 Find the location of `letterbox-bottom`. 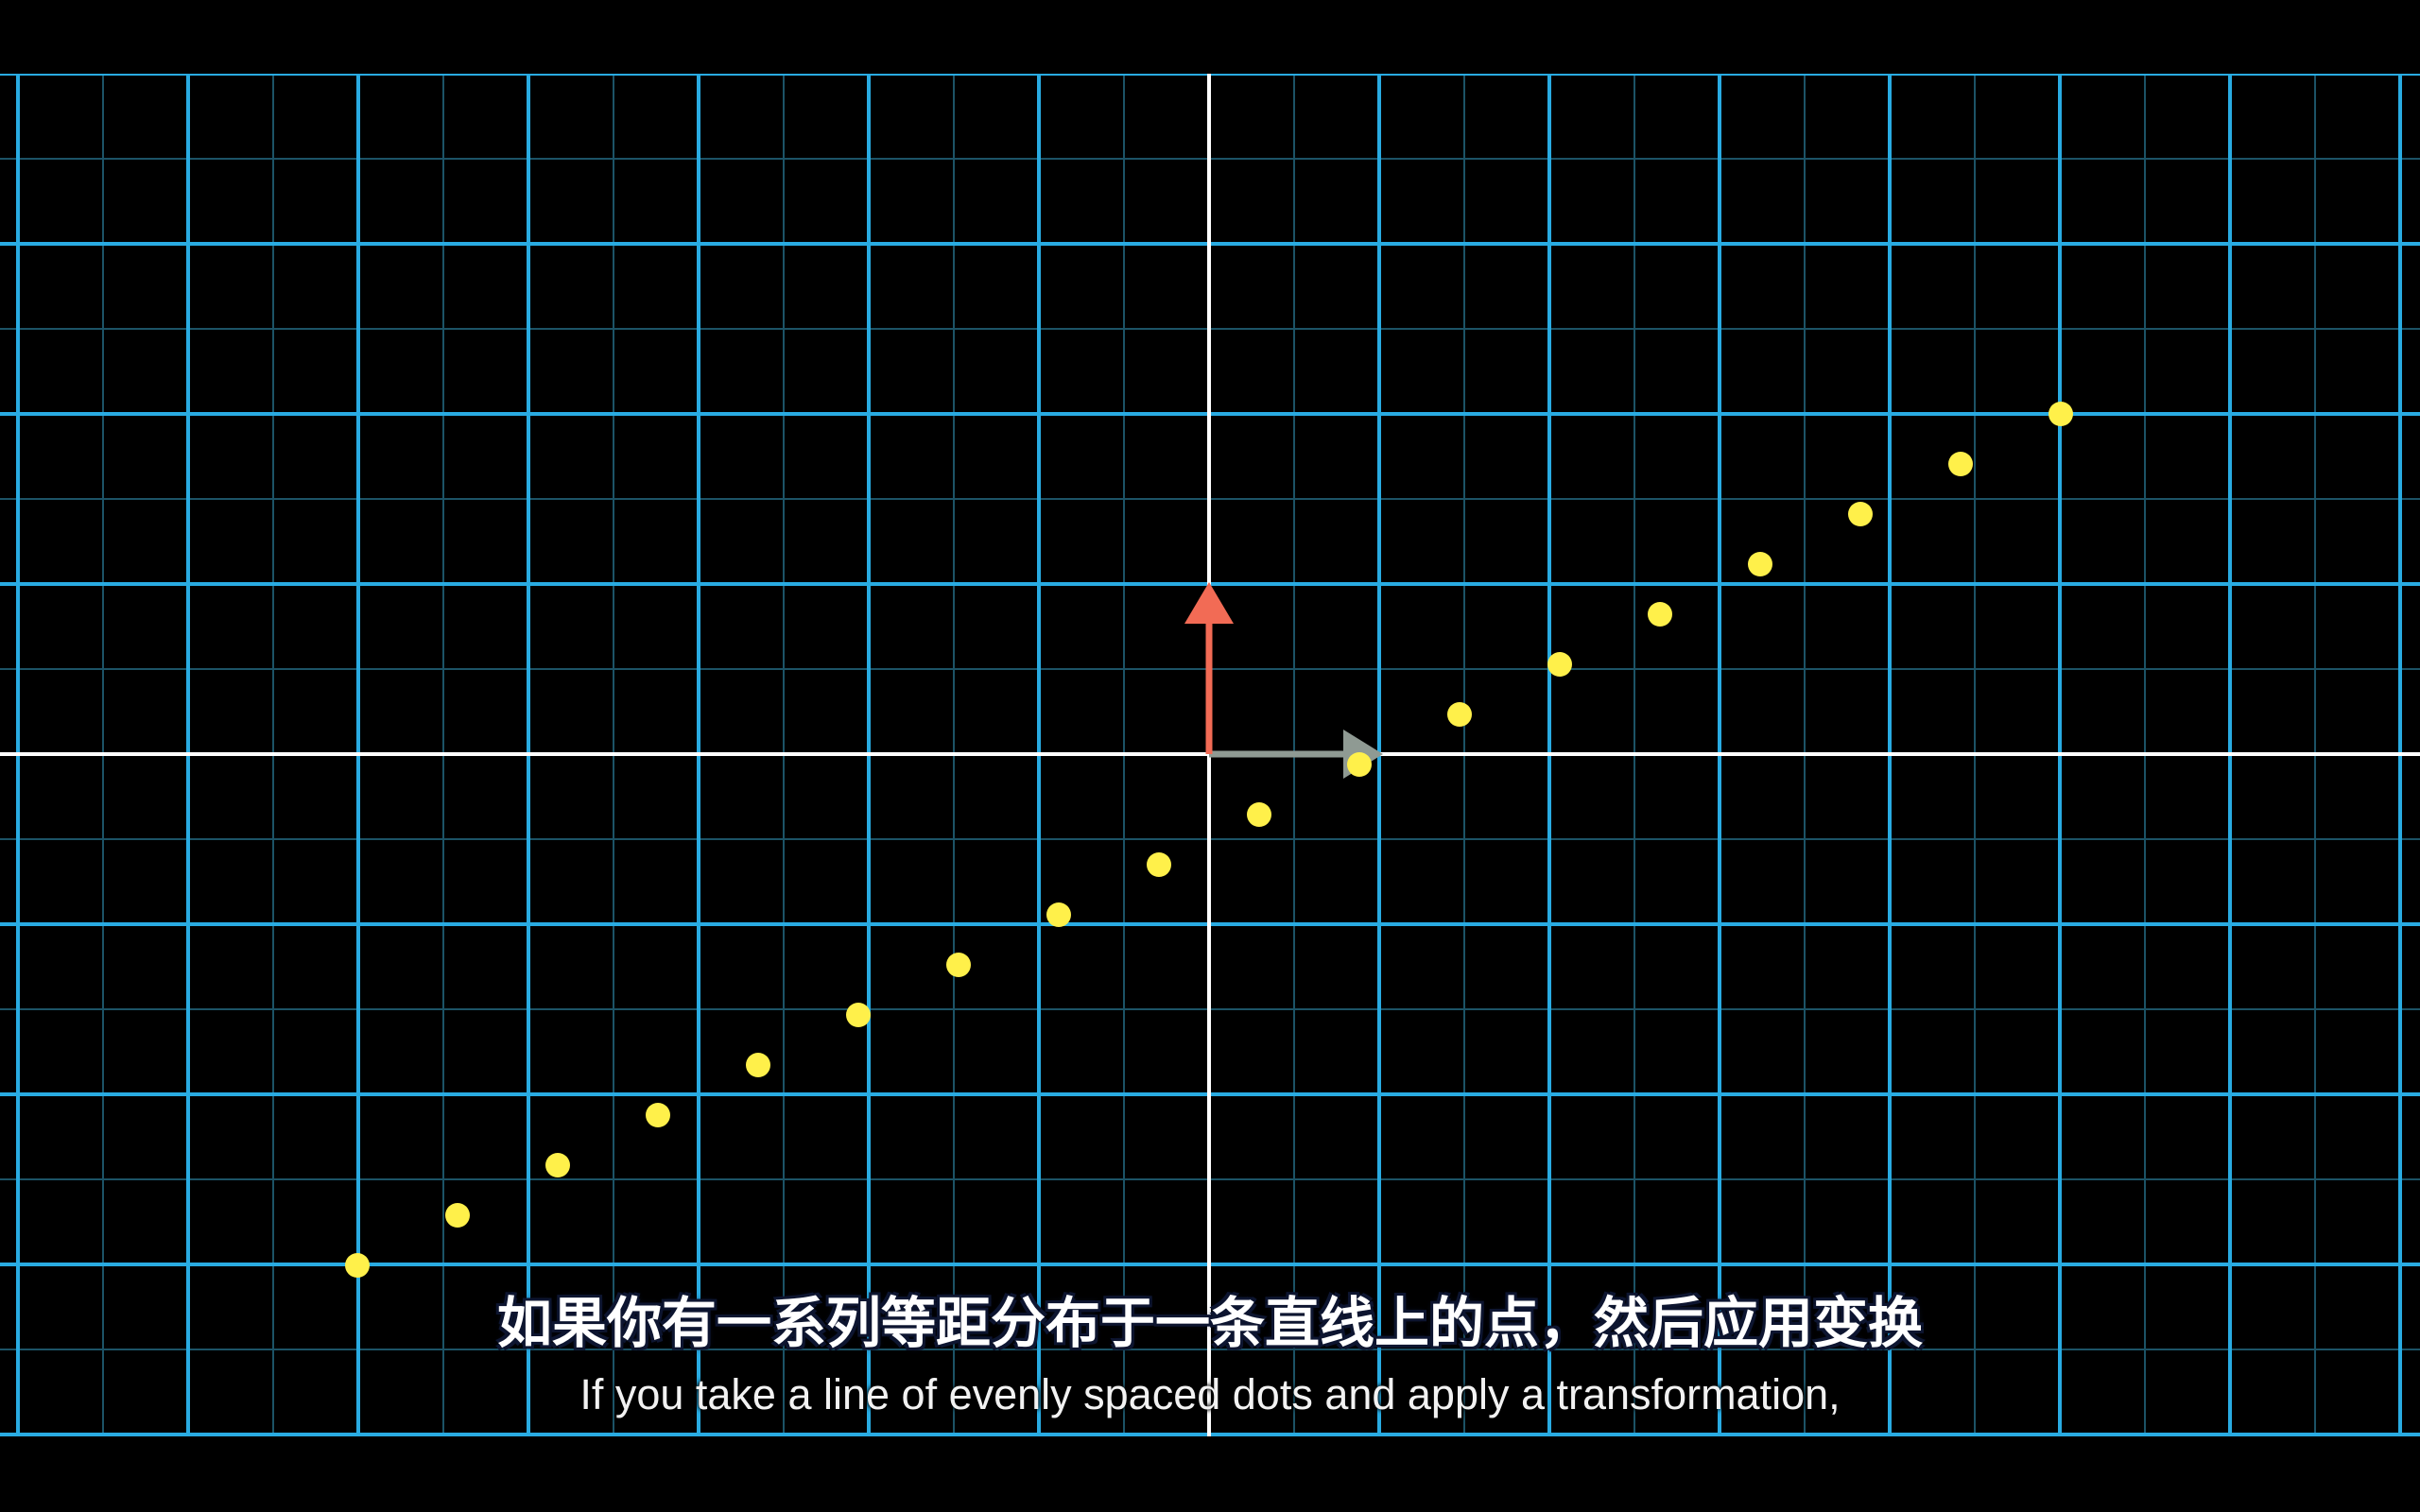

letterbox-bottom is located at coordinates (1210, 1474).